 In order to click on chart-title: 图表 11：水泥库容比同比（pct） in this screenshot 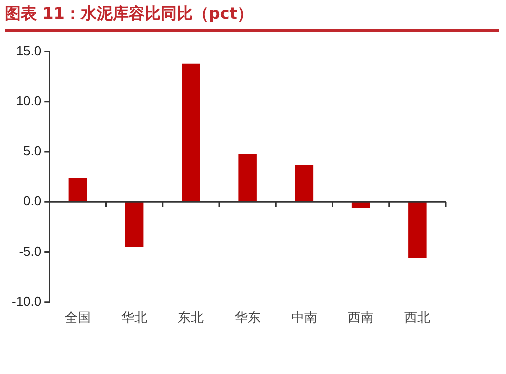, I will do `click(252, 18)`.